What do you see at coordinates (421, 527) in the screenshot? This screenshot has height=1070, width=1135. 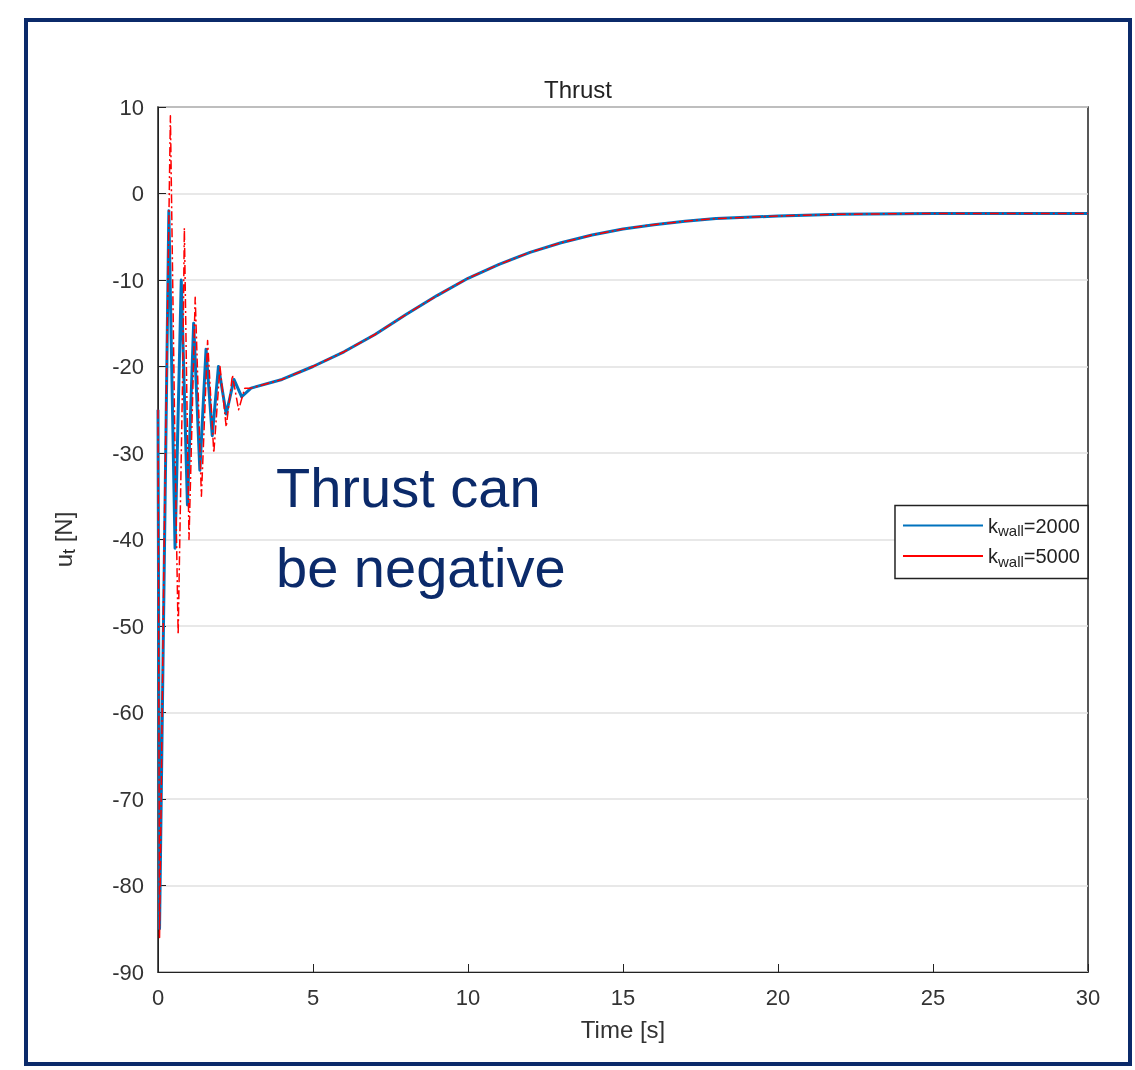 I see `annotation: Thrust can be negative` at bounding box center [421, 527].